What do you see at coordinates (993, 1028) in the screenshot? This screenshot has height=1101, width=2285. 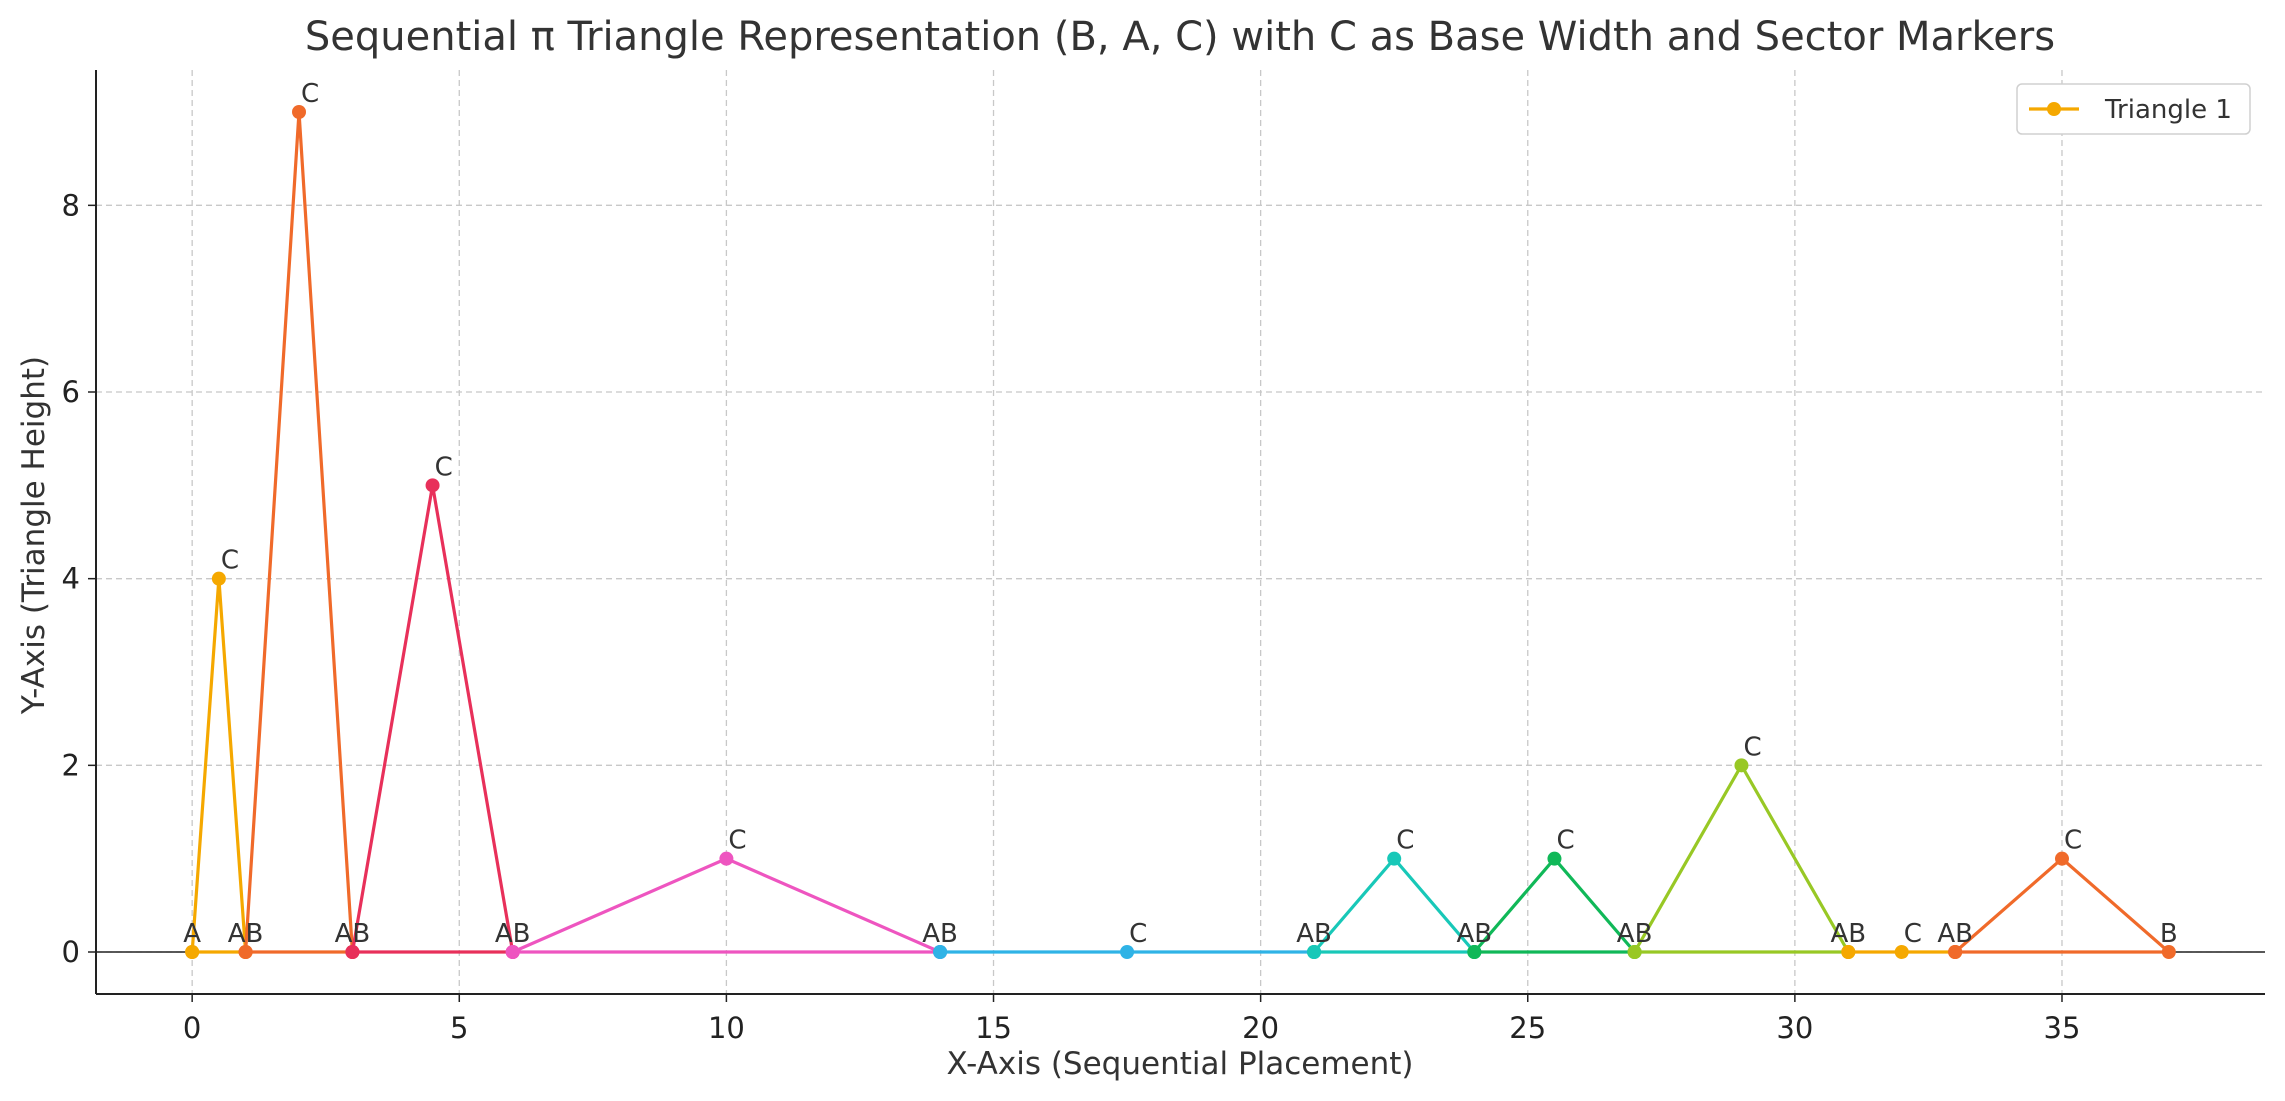 I see `x-tick-label: 15` at bounding box center [993, 1028].